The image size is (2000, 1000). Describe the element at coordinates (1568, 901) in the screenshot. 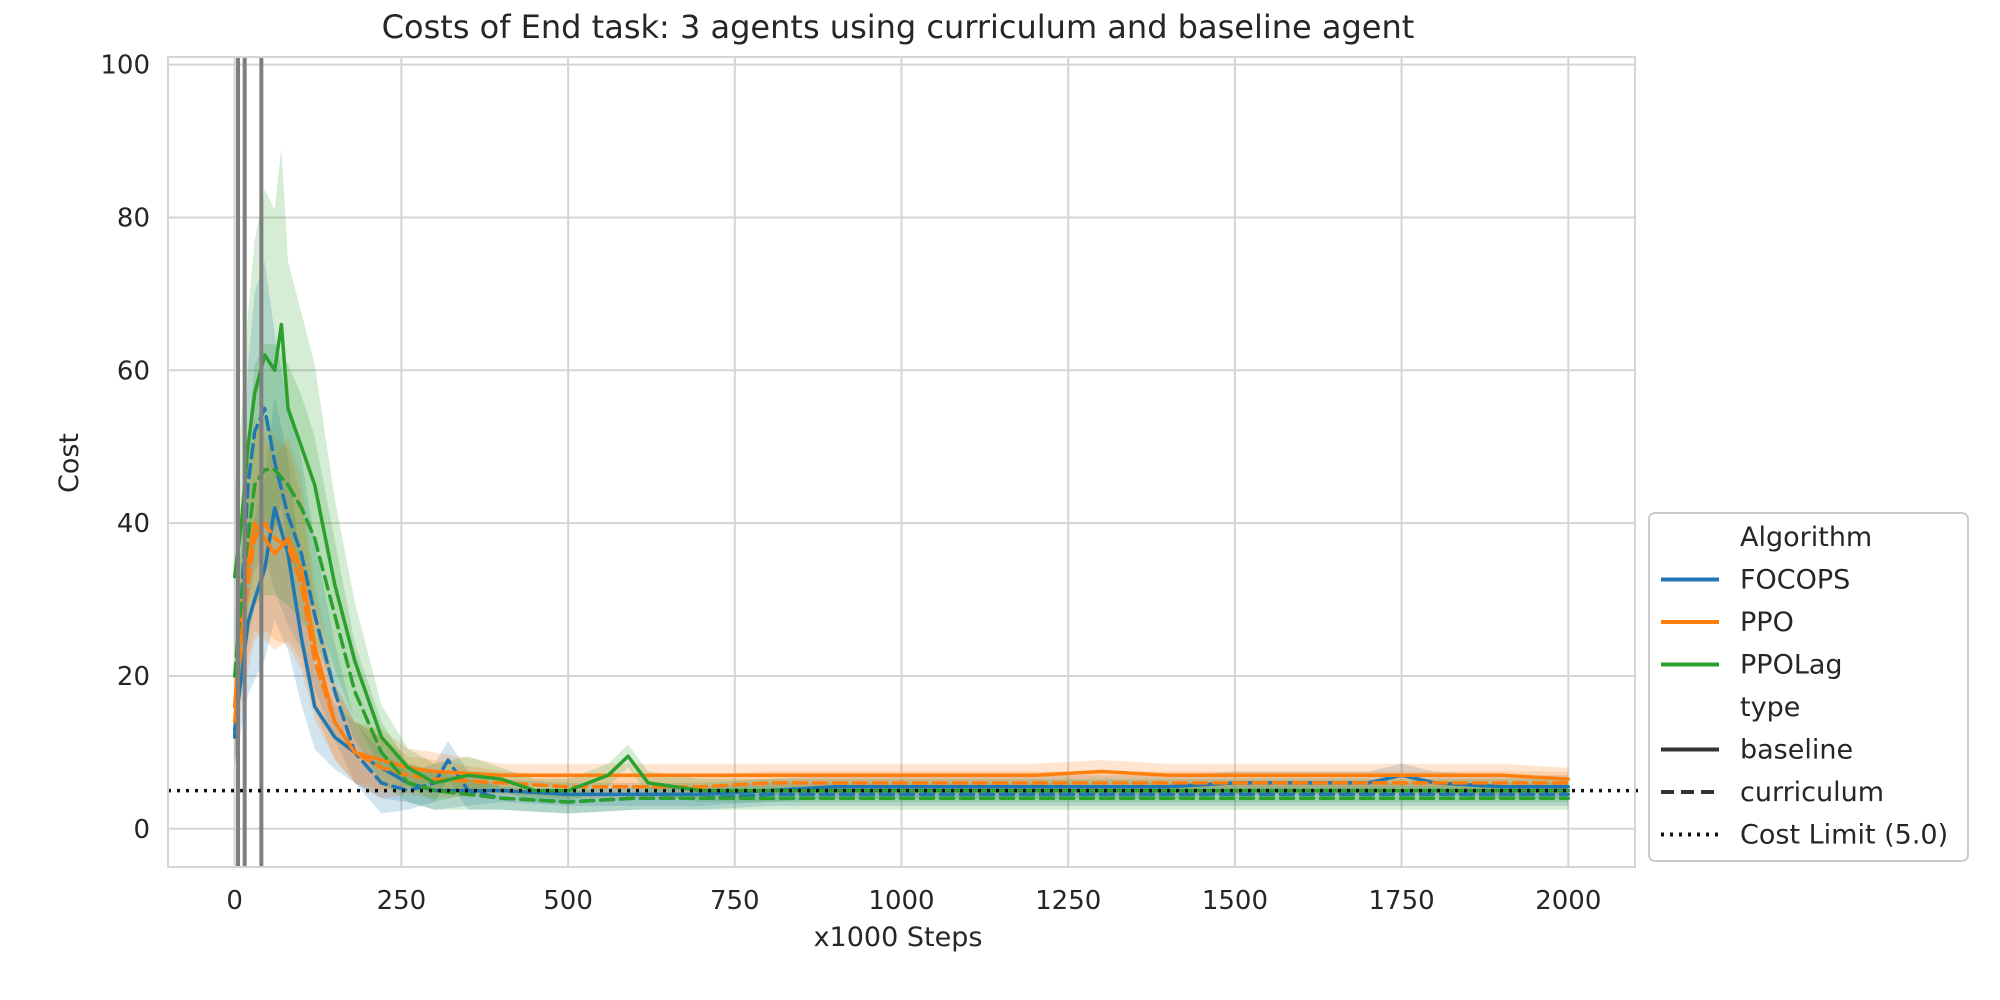

I see `x-tick-label: 2000` at that location.